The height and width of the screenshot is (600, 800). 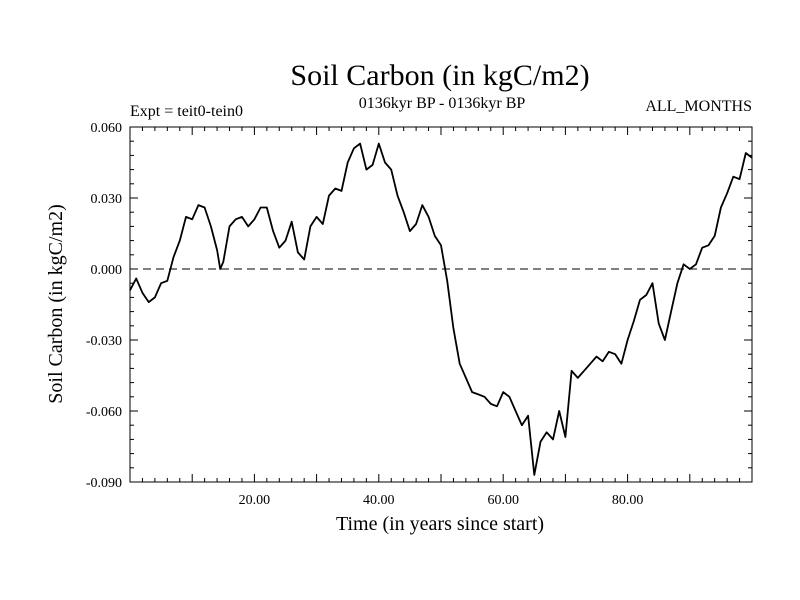 I want to click on y-tick-label: 0.000, so click(x=107, y=270).